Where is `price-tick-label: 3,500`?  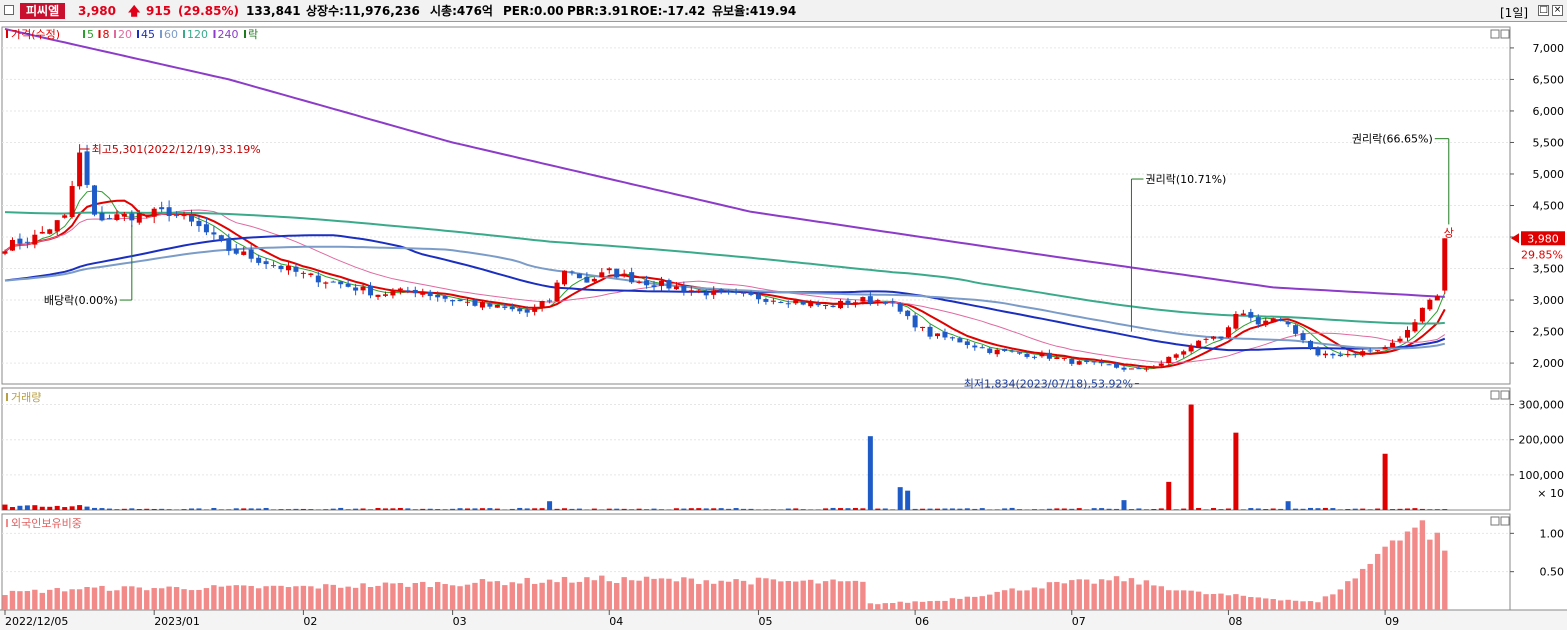 price-tick-label: 3,500 is located at coordinates (1549, 269).